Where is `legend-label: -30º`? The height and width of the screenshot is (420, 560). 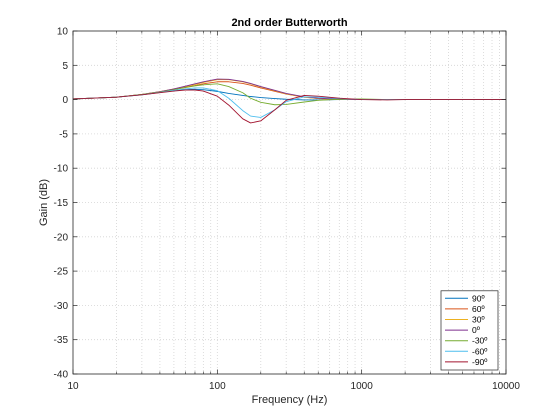
legend-label: -30º is located at coordinates (479, 341).